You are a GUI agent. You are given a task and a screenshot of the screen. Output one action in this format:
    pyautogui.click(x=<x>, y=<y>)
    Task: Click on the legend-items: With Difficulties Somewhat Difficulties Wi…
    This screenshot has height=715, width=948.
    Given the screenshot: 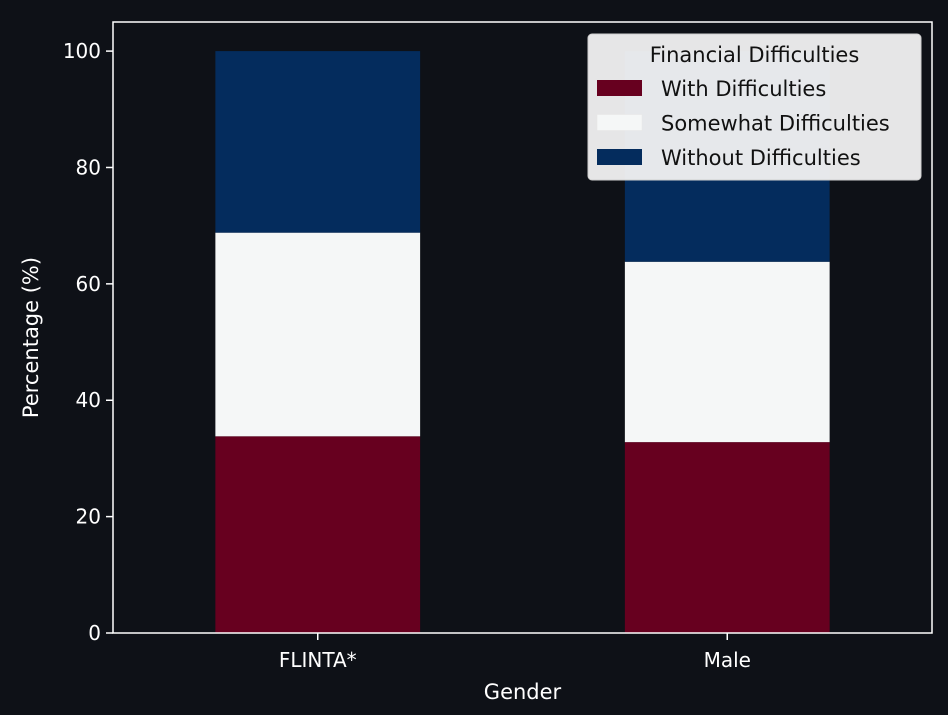 What is the action you would take?
    pyautogui.click(x=743, y=123)
    